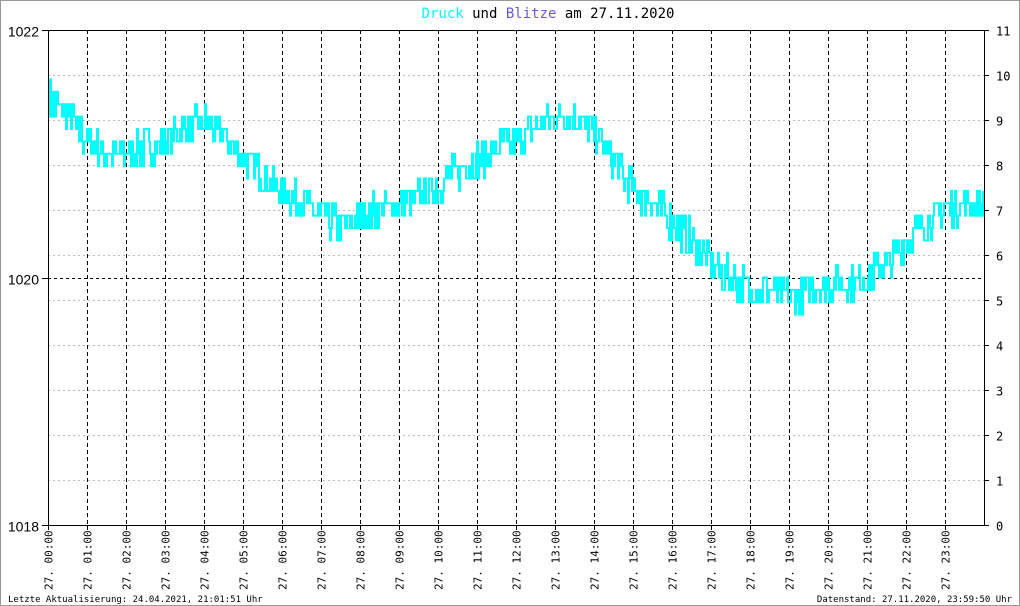 This screenshot has width=1020, height=606. What do you see at coordinates (634, 560) in the screenshot?
I see `x-tick-label: 27. 15:00` at bounding box center [634, 560].